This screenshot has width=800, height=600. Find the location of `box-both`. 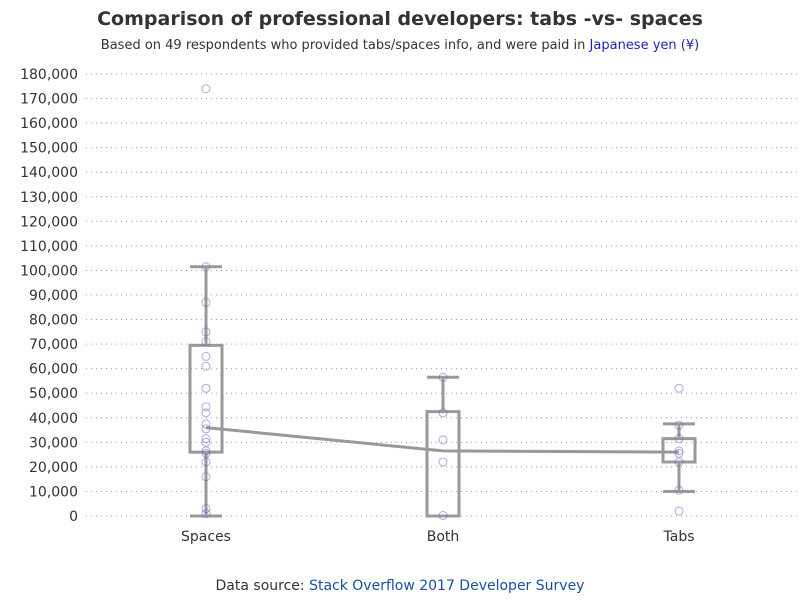

box-both is located at coordinates (443, 446).